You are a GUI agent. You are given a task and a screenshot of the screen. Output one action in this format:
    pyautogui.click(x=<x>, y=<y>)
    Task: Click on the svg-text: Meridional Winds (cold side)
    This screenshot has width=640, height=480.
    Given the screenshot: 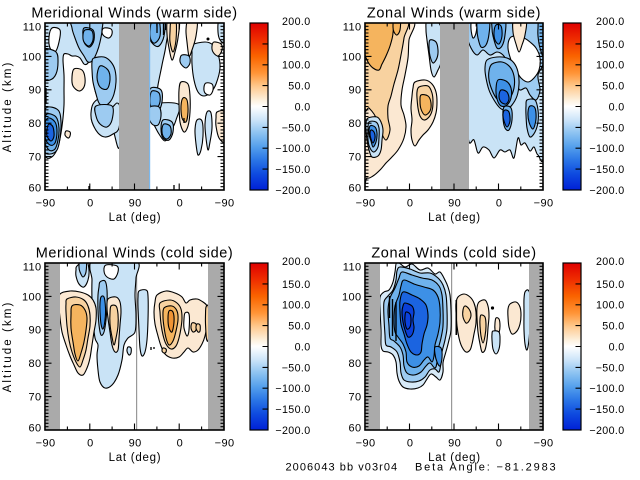 What is the action you would take?
    pyautogui.click(x=135, y=254)
    